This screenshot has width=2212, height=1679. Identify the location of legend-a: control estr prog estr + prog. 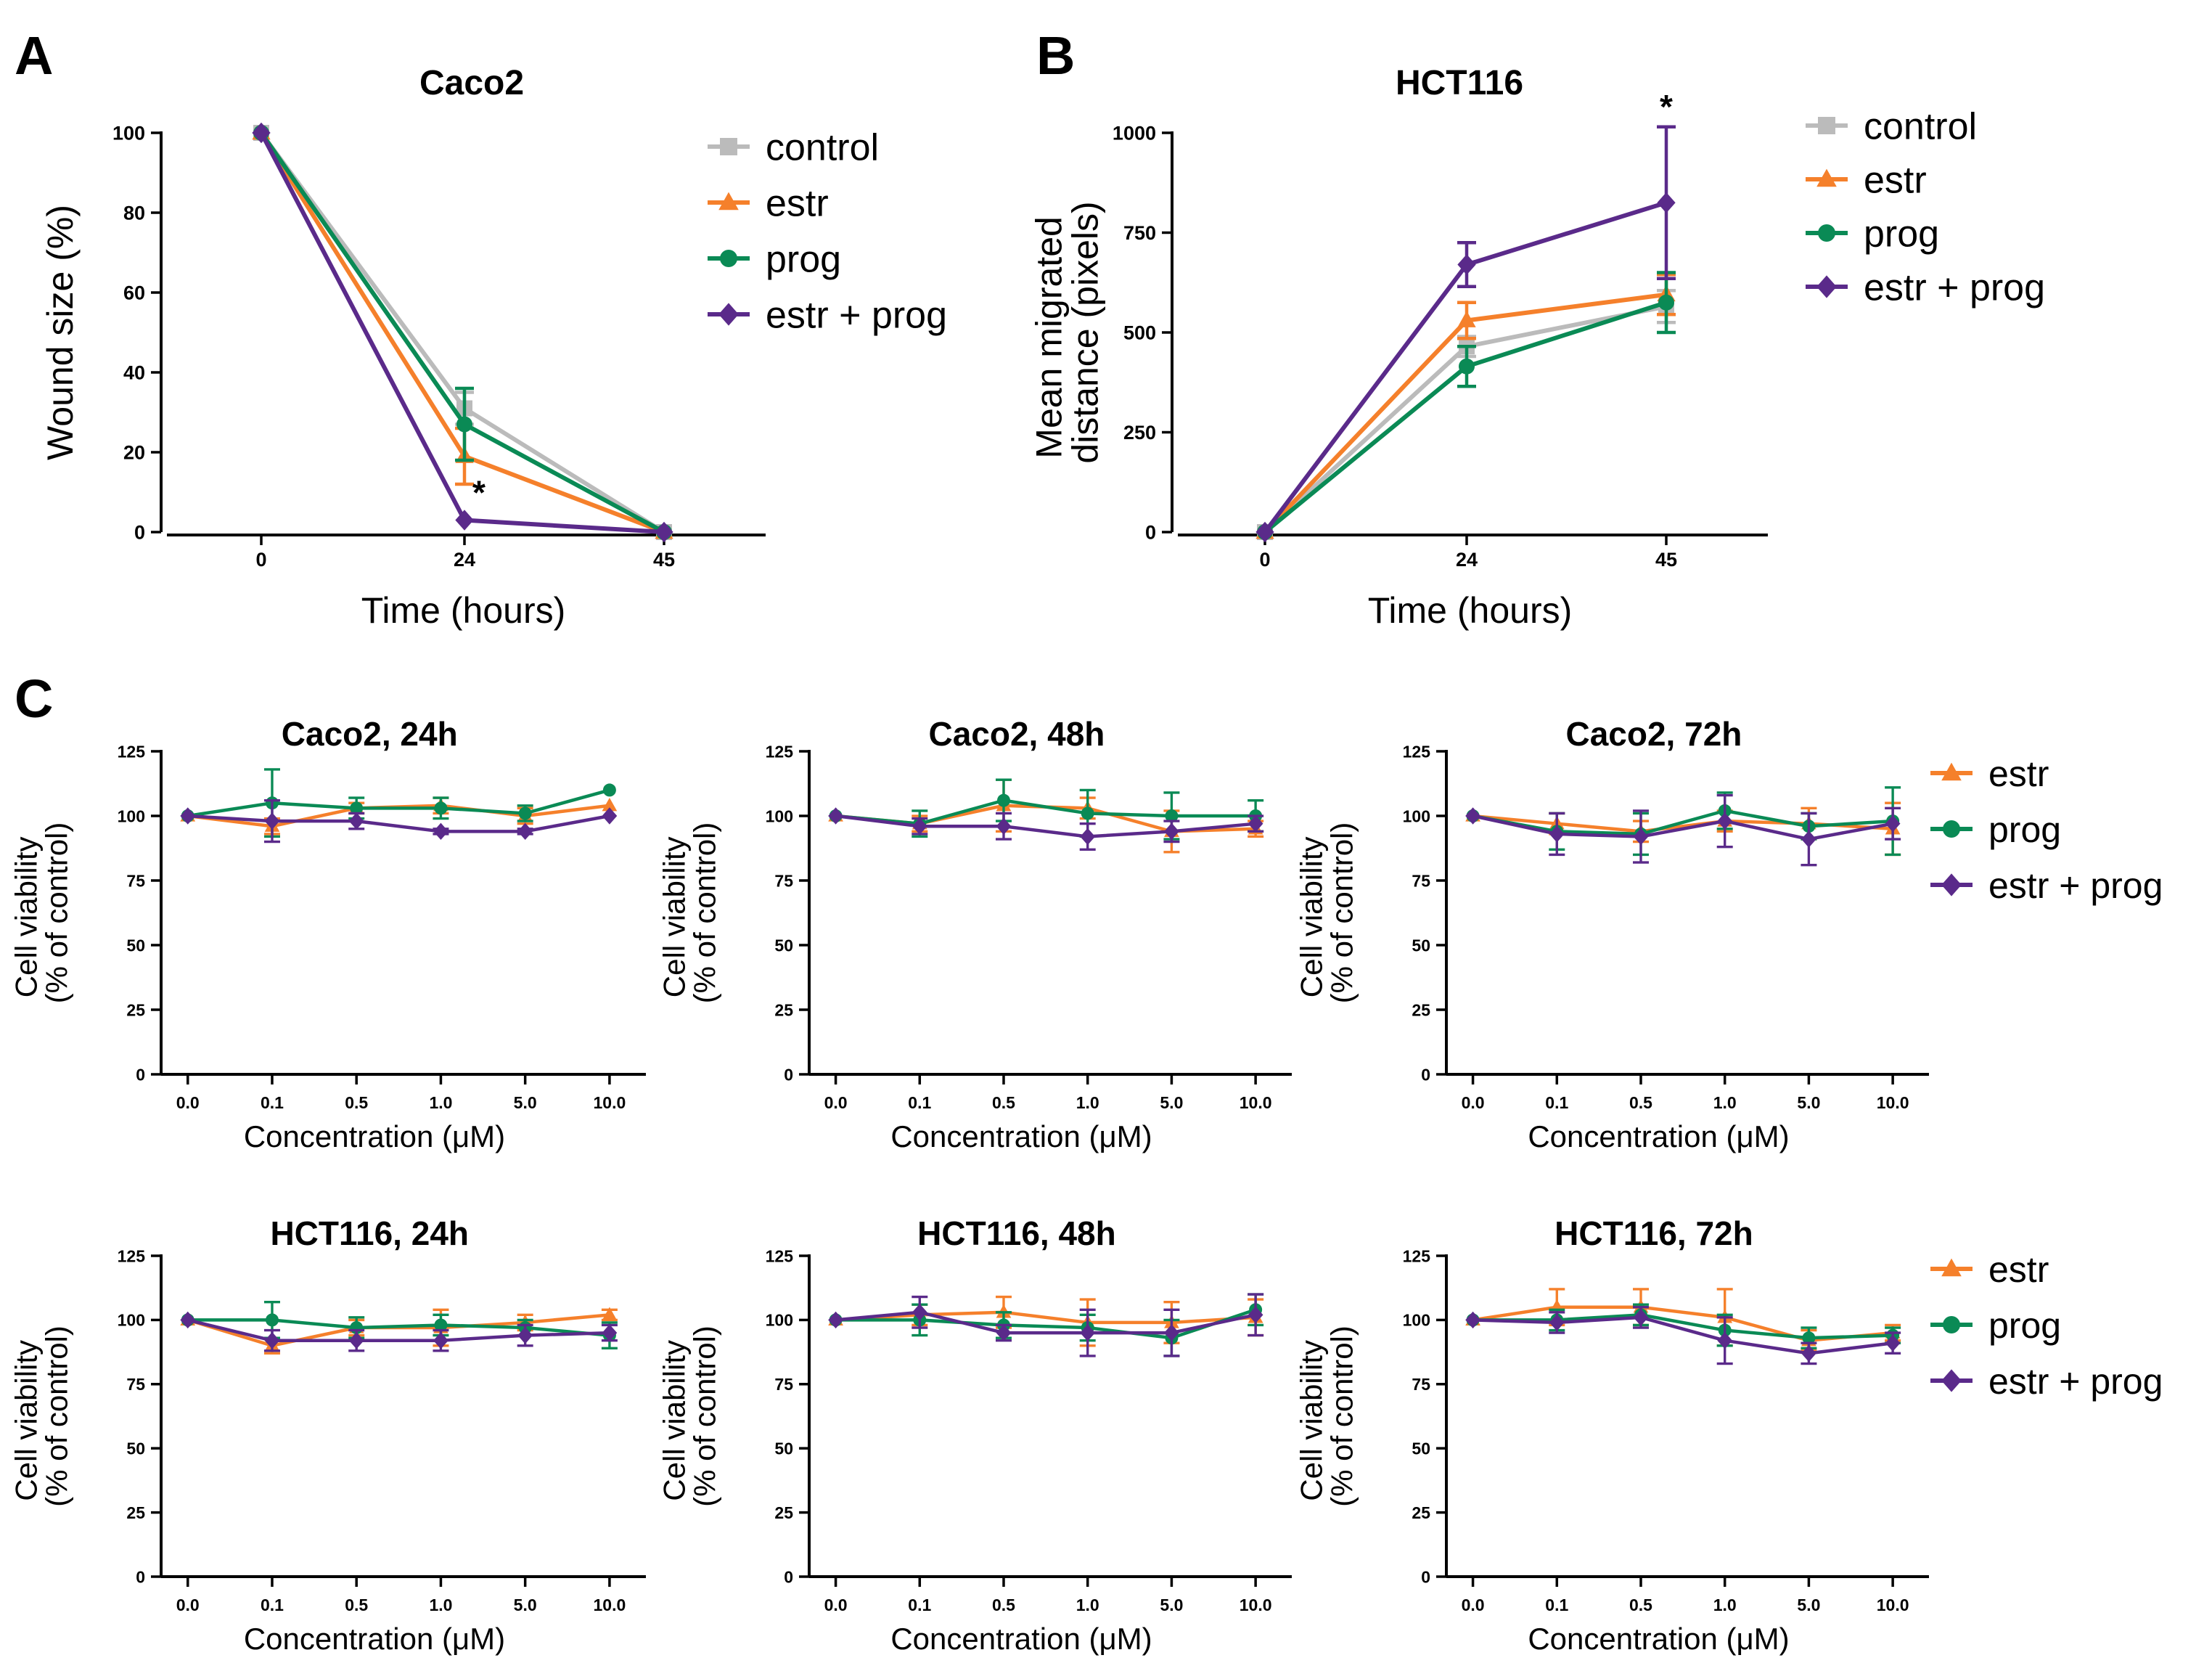
(827, 232).